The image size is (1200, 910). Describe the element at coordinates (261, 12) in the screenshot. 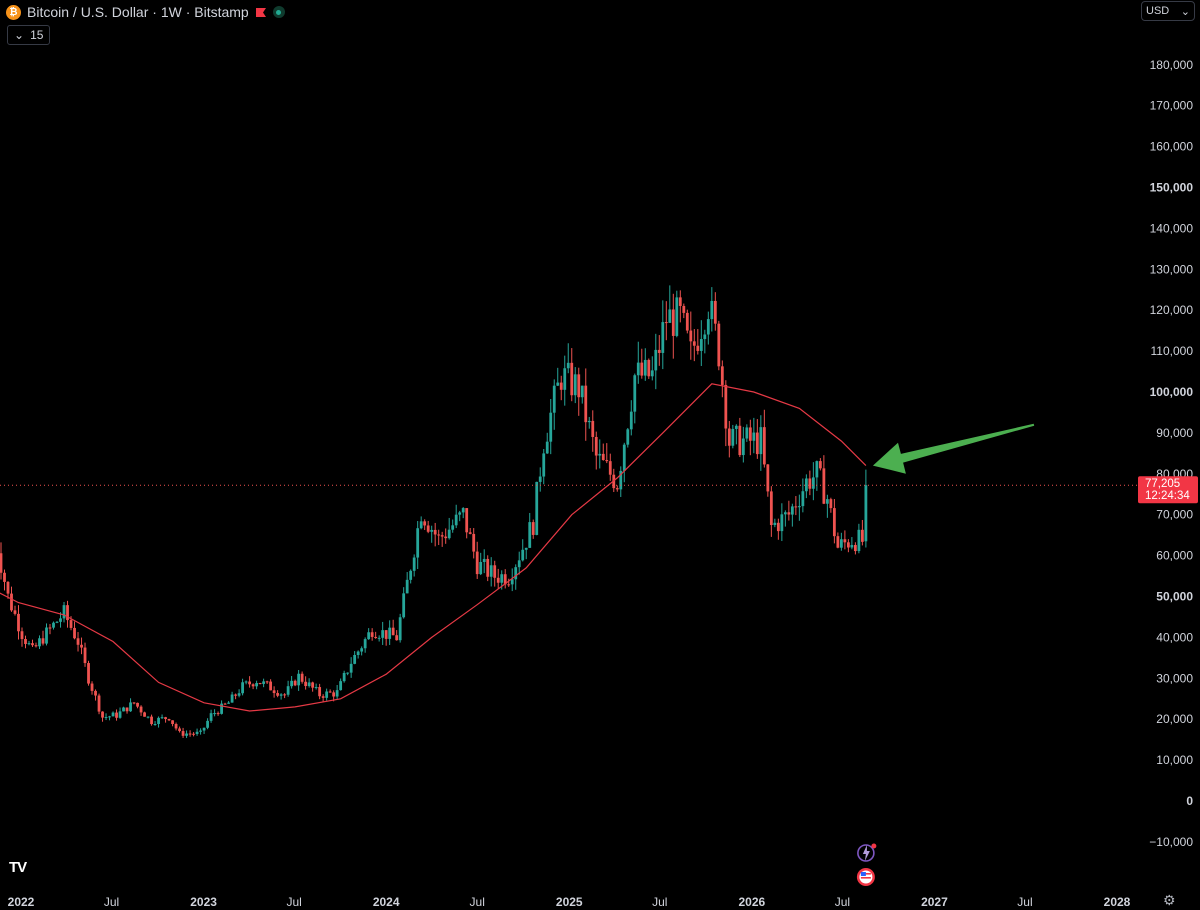

I see `red-flag-icon` at that location.